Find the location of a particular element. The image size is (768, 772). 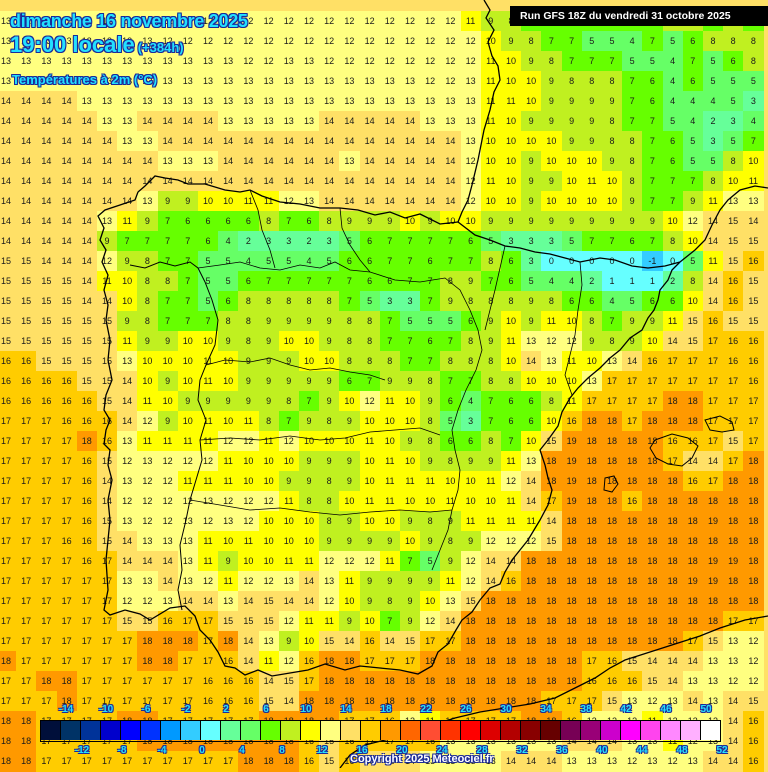

legend-tick-top: 46 is located at coordinates (666, 709).